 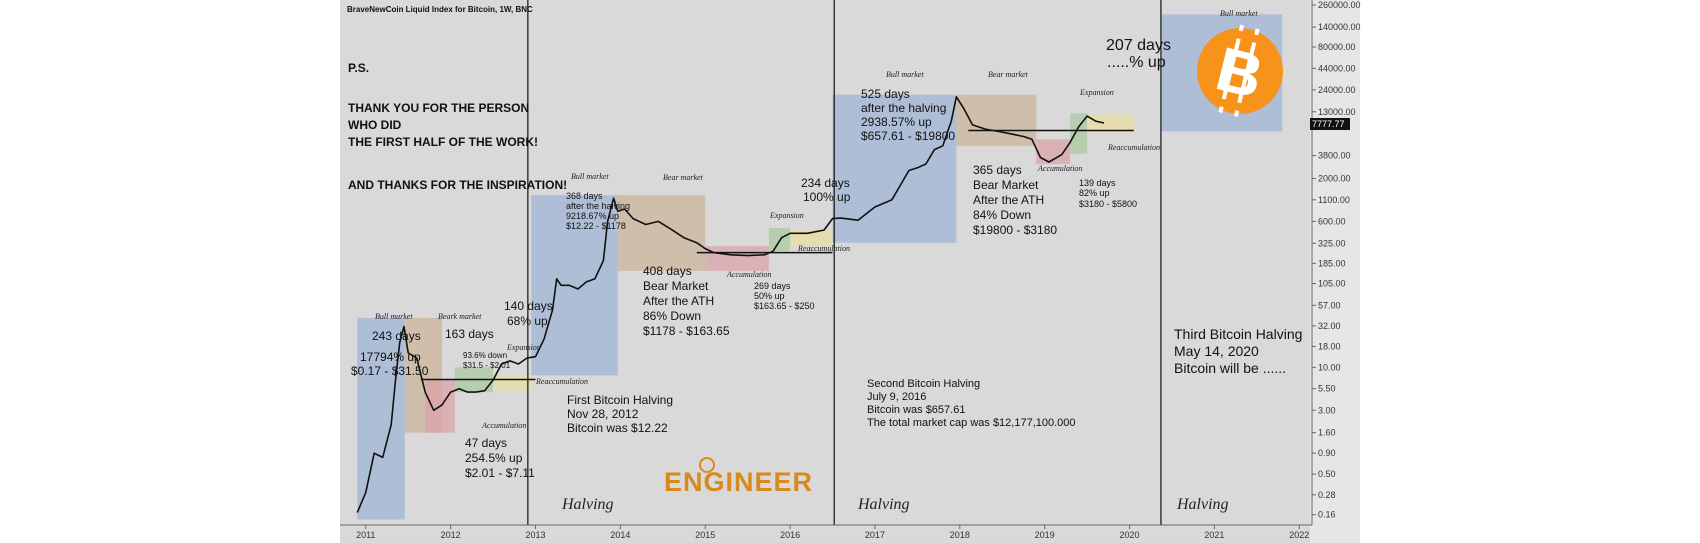 What do you see at coordinates (590, 176) in the screenshot?
I see `cycle2-bull-label: Bull market` at bounding box center [590, 176].